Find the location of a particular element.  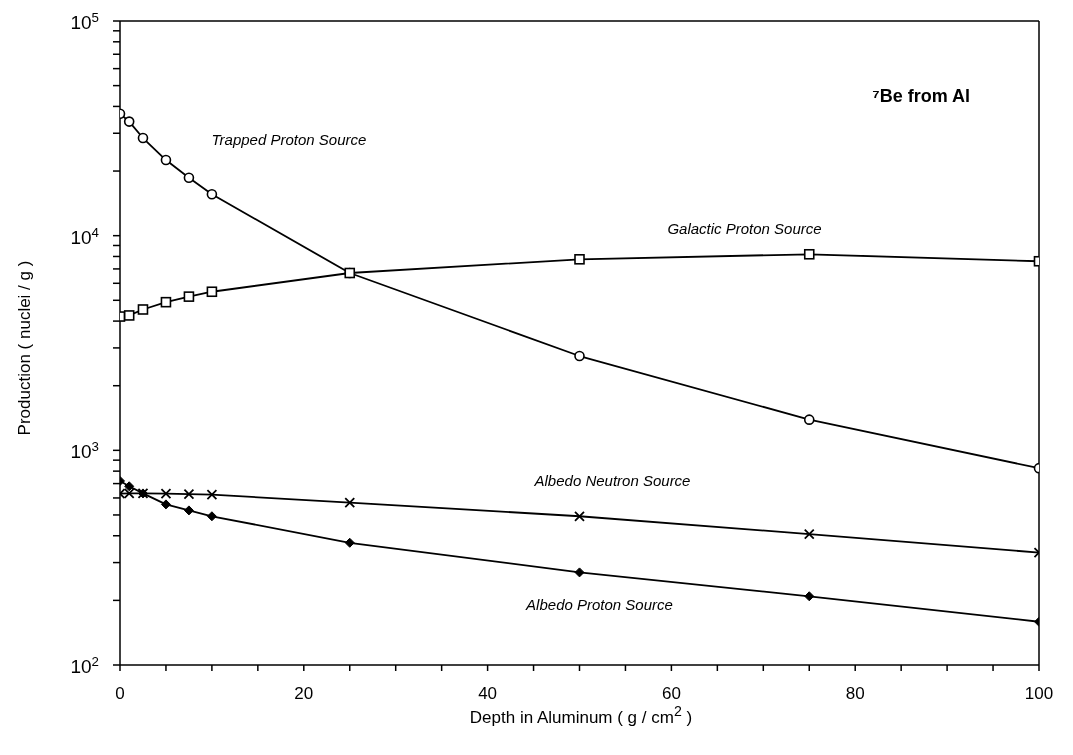

x-tick-label: 60 is located at coordinates (671, 693).